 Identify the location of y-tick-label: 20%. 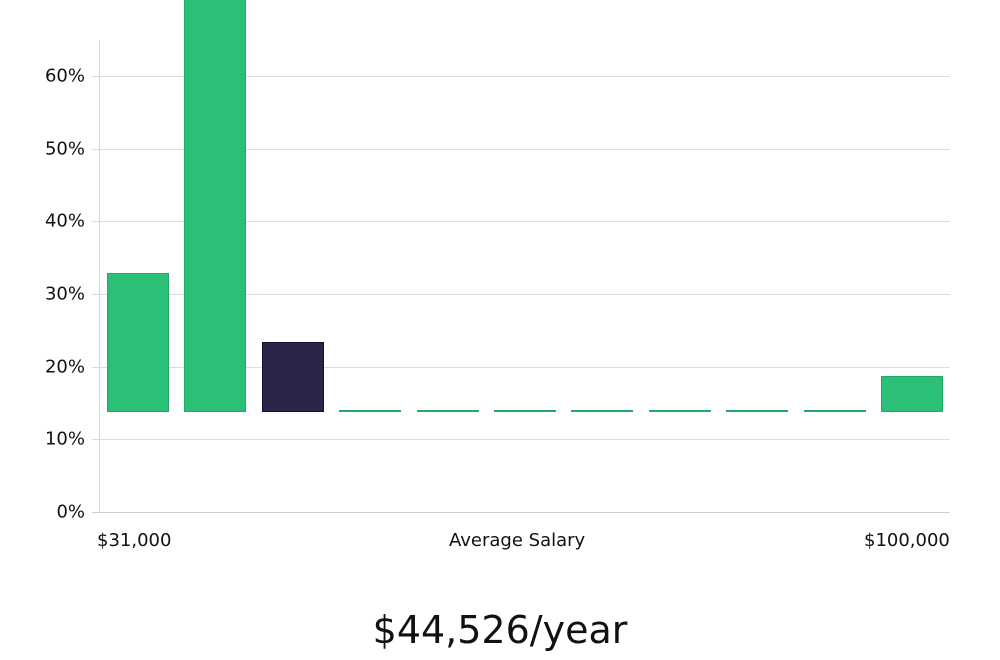
(64, 367).